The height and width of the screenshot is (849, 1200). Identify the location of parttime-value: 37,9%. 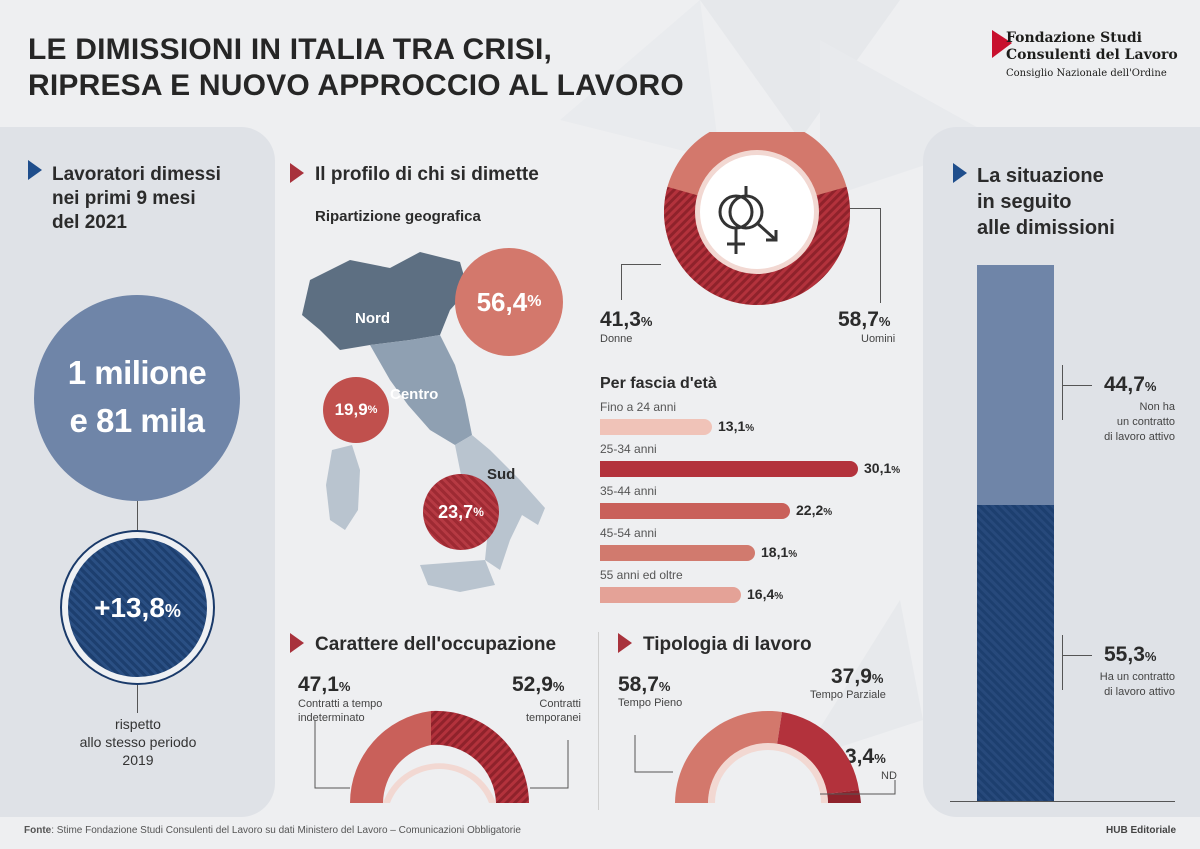
(857, 676).